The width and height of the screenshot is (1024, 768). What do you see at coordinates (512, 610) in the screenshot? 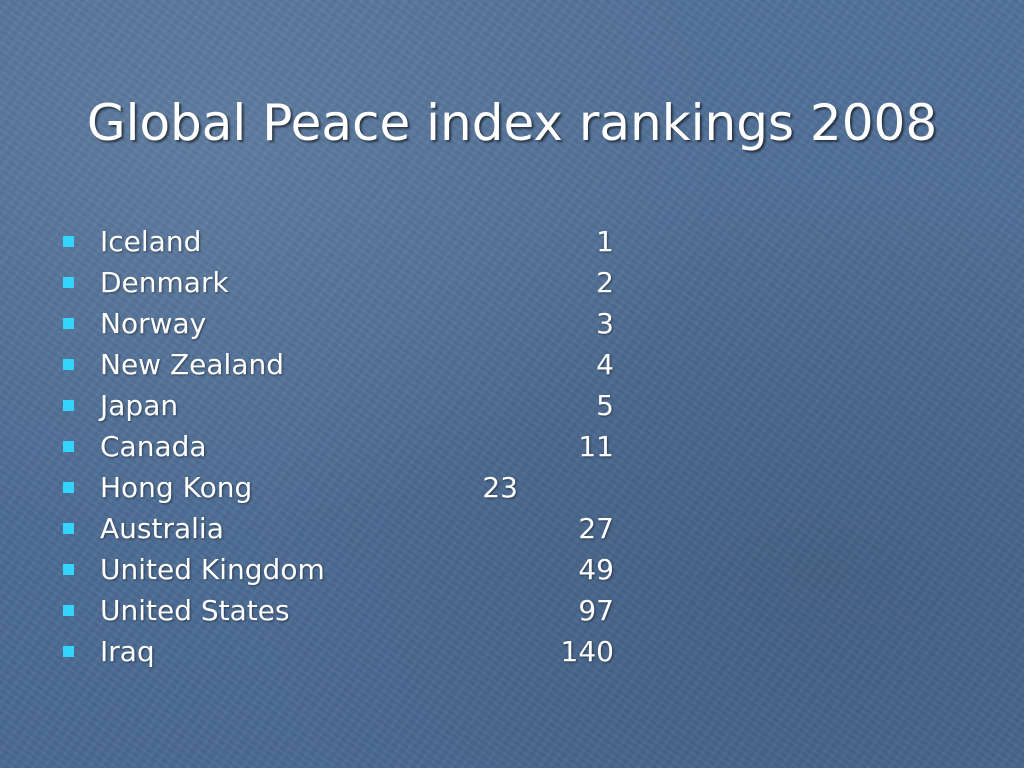
I see `list-item: United States 97` at bounding box center [512, 610].